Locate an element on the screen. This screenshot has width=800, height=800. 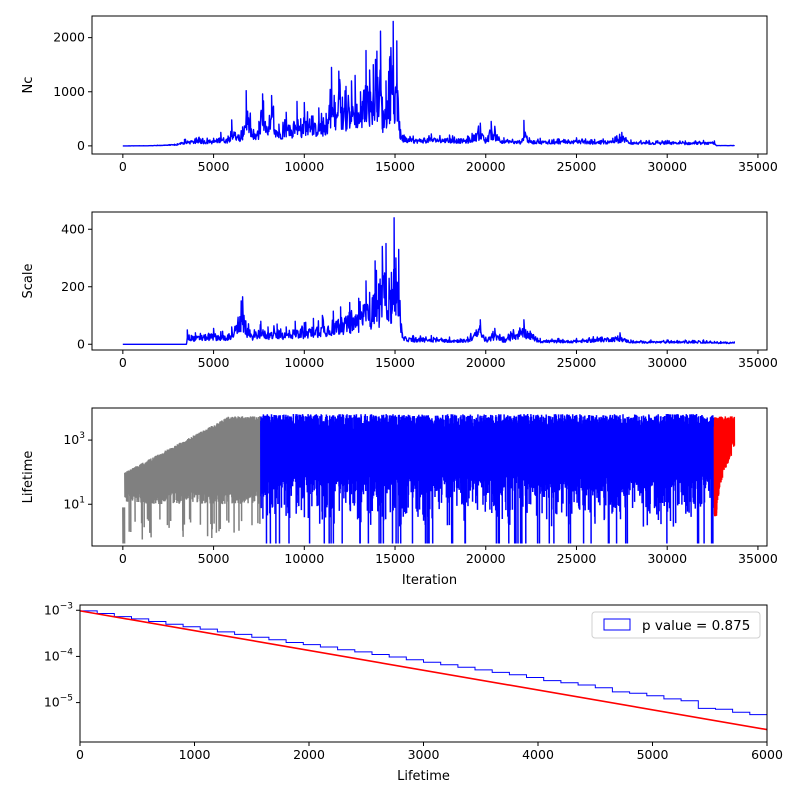
chart-4-plot-area is located at coordinates (423, 676).